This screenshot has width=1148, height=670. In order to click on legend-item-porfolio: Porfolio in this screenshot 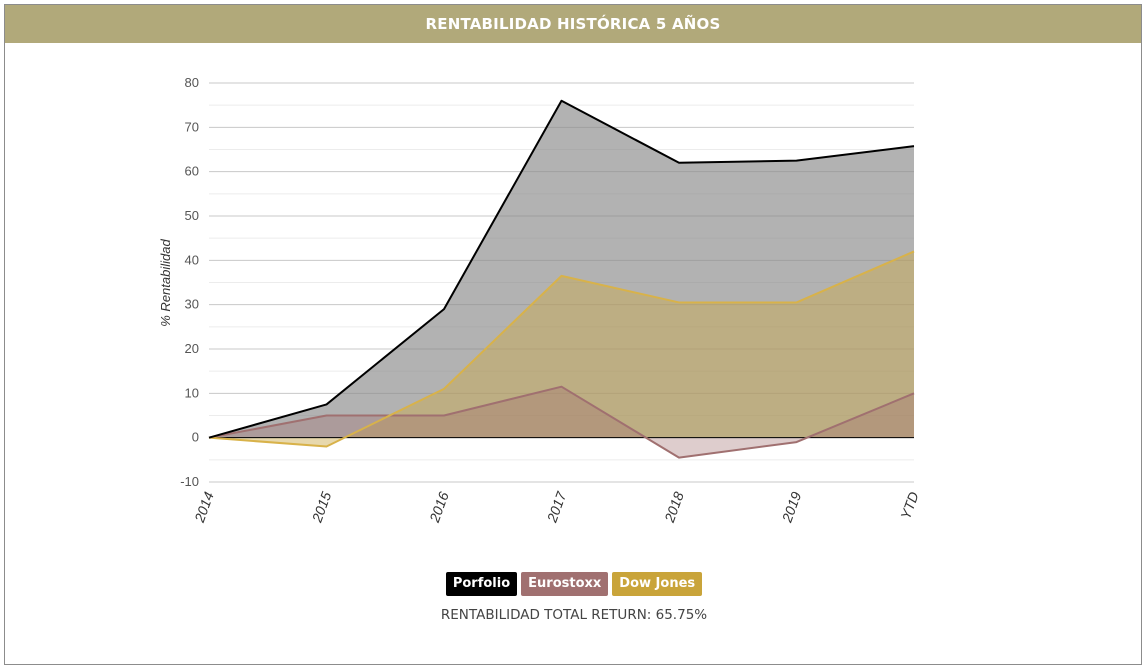, I will do `click(481, 584)`.